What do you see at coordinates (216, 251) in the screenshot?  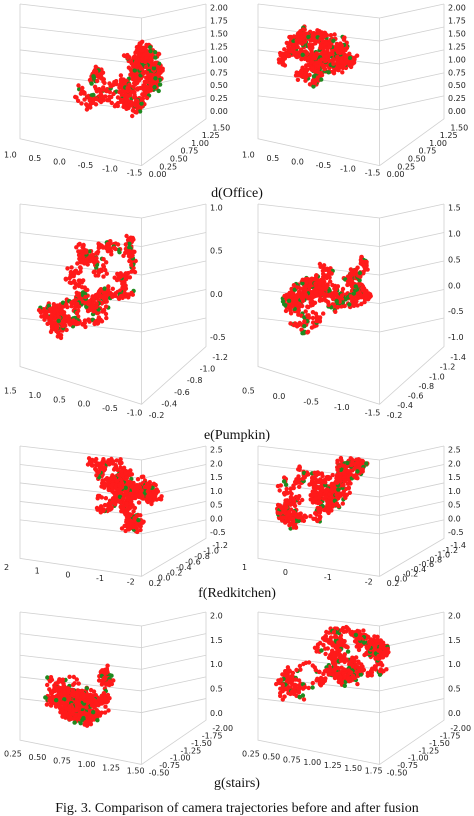 I see `z-tick-label: 0.5` at bounding box center [216, 251].